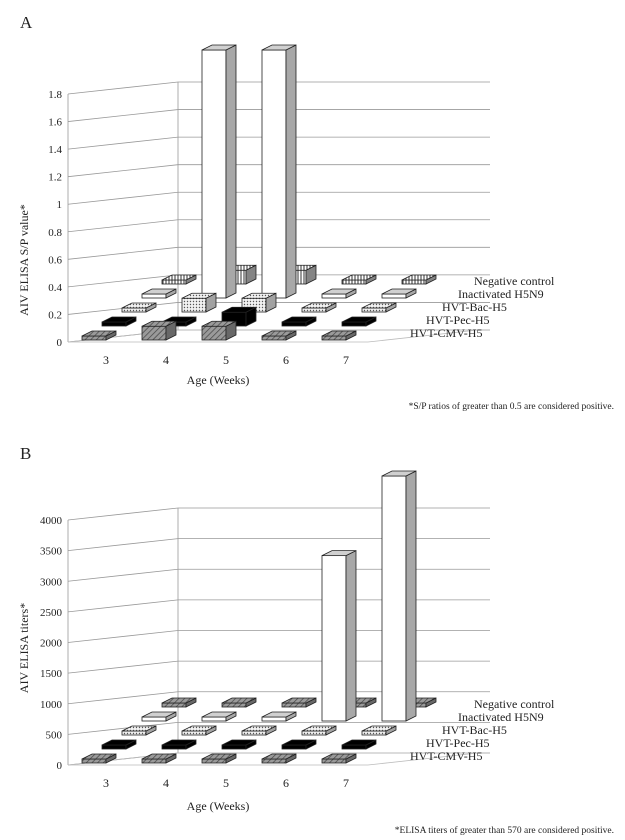 The image size is (625, 840). What do you see at coordinates (351, 635) in the screenshot?
I see `bar-side` at bounding box center [351, 635].